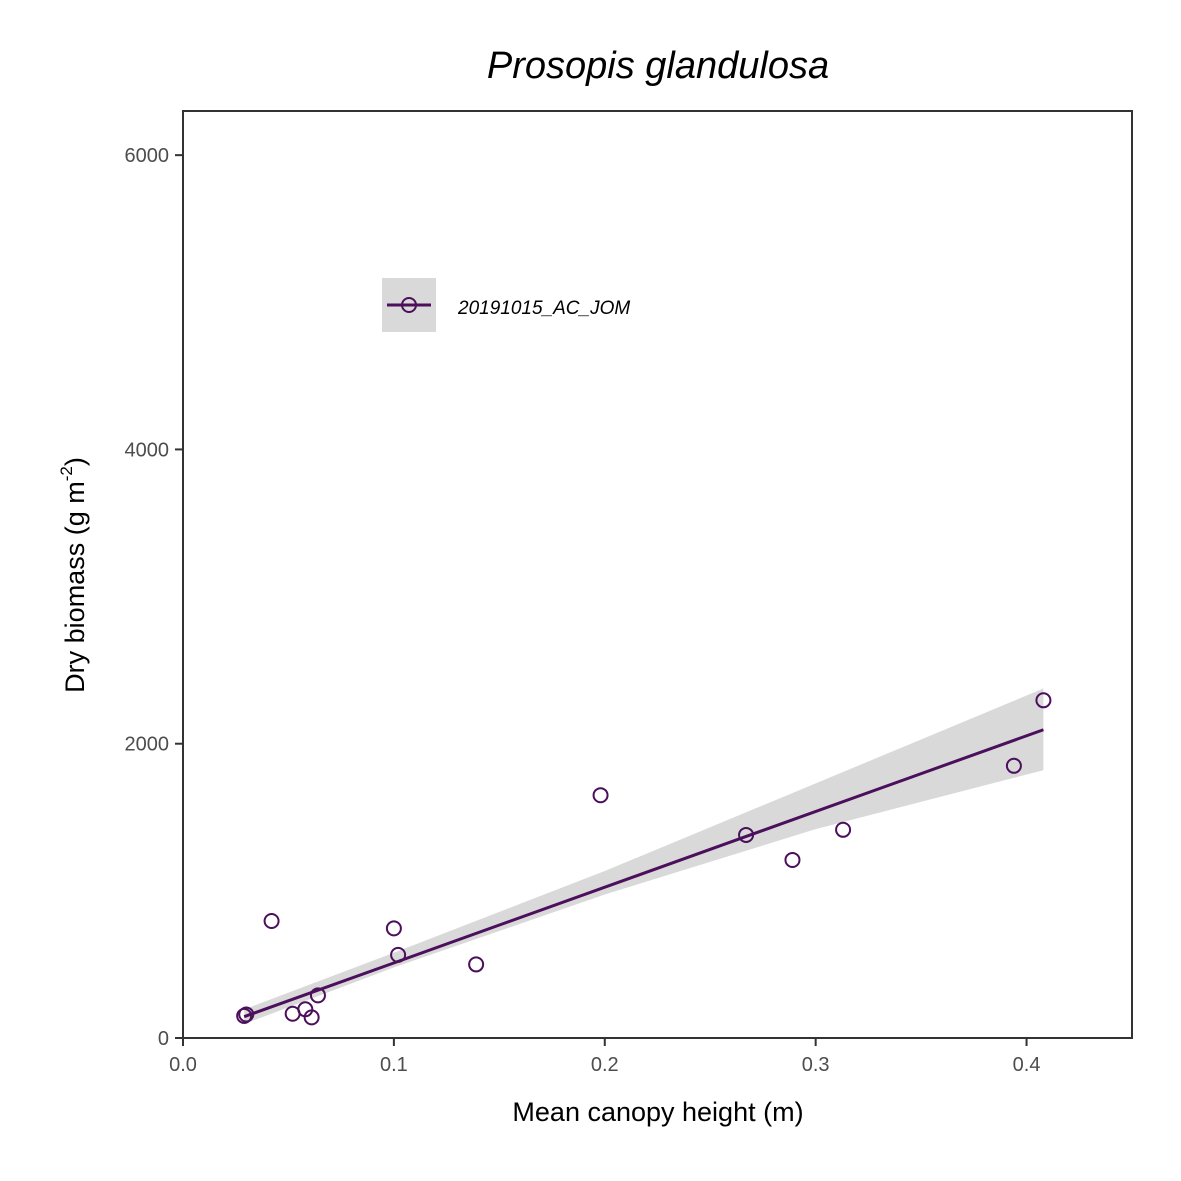  What do you see at coordinates (75, 461) in the screenshot?
I see `y-axis-title-end: )` at bounding box center [75, 461].